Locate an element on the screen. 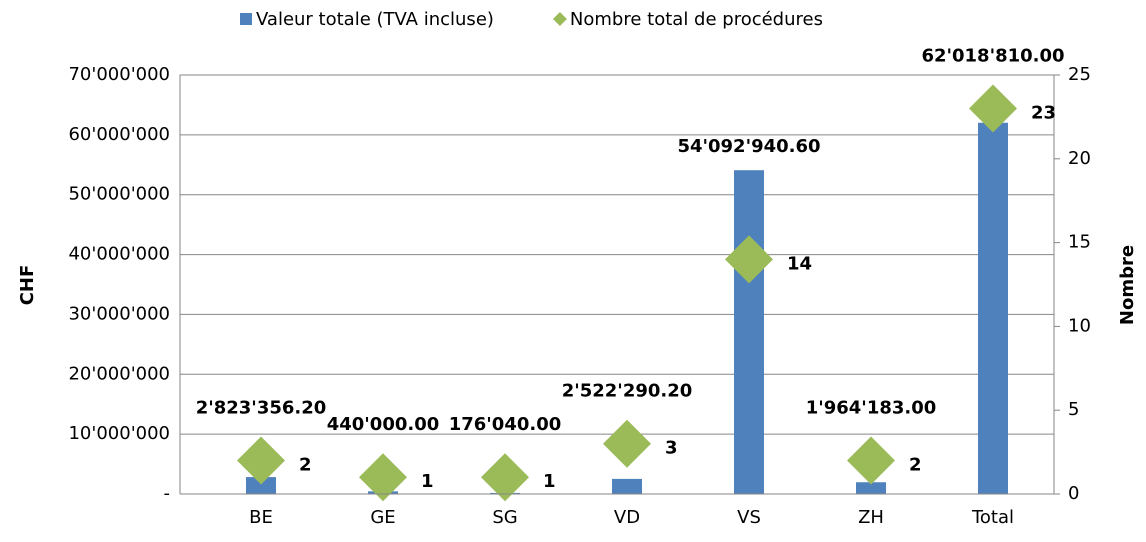 The height and width of the screenshot is (542, 1146). y2-tick-label: 20 is located at coordinates (1079, 158).